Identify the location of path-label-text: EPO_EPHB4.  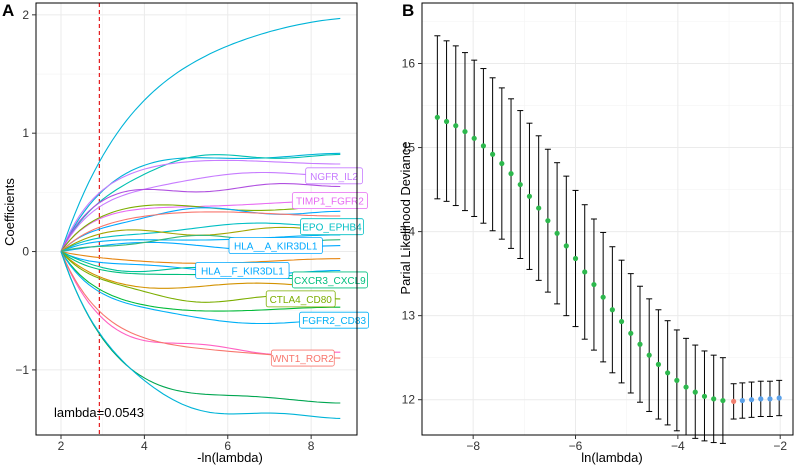
(332, 228).